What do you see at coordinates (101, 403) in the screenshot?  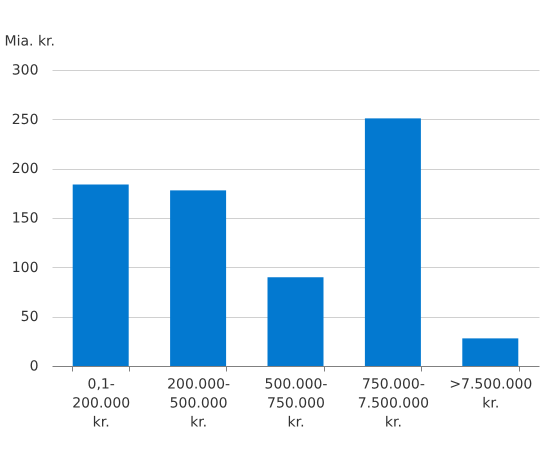 I see `x-tick-label: 0,1-200.000 kr.` at bounding box center [101, 403].